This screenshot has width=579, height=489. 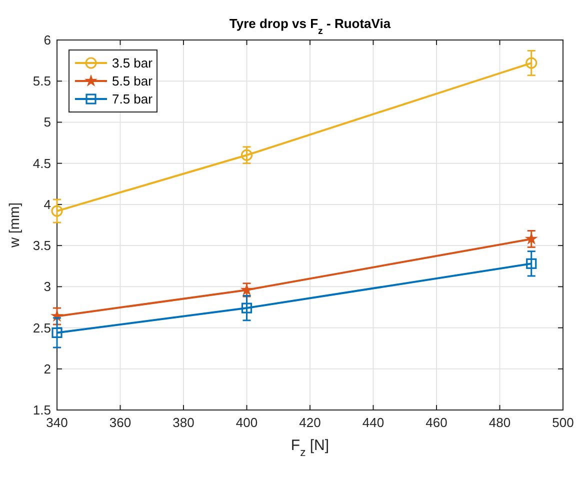 I want to click on y-tick-label: 5, so click(x=47, y=122).